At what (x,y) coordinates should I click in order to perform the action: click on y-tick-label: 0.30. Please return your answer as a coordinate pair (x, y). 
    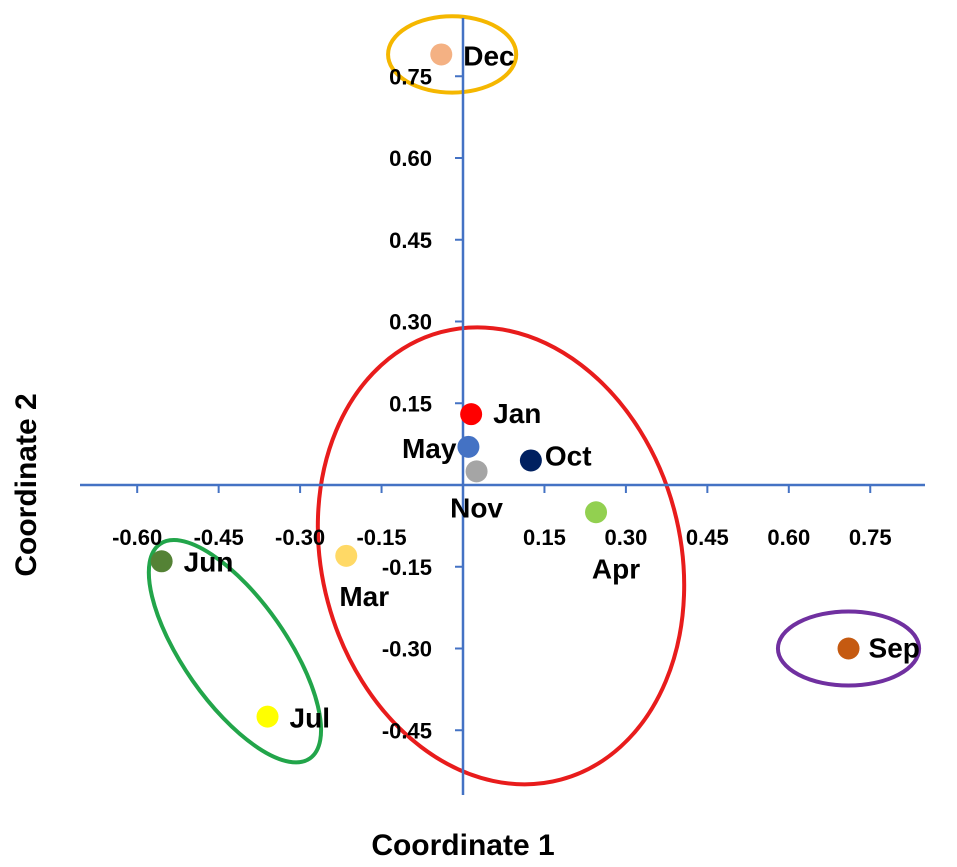
    Looking at the image, I should click on (410, 322).